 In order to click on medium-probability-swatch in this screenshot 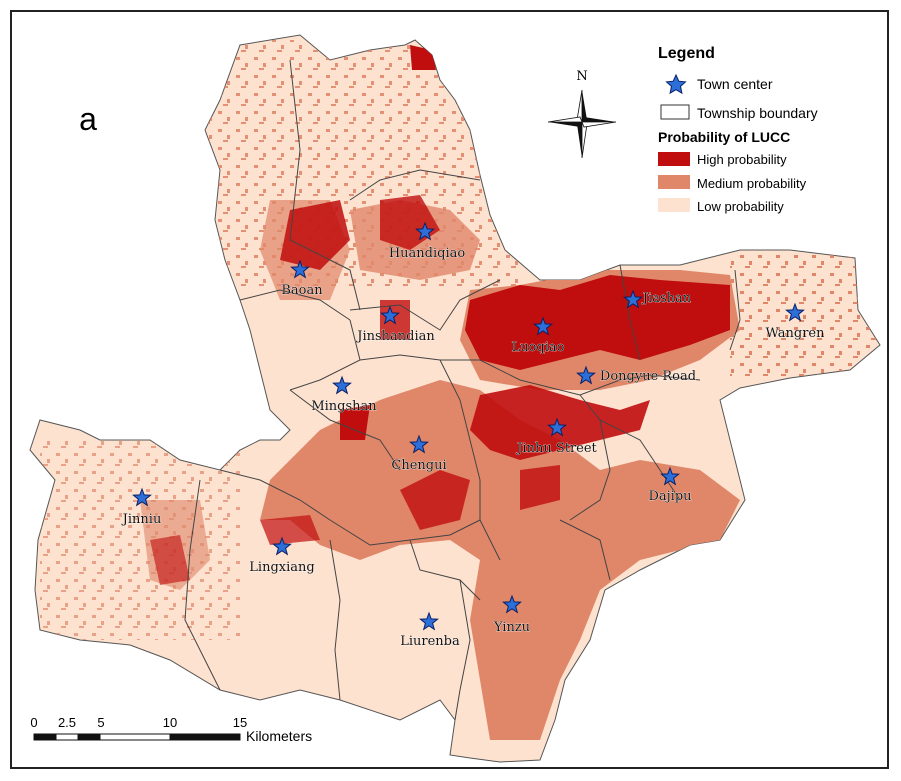, I will do `click(674, 182)`.